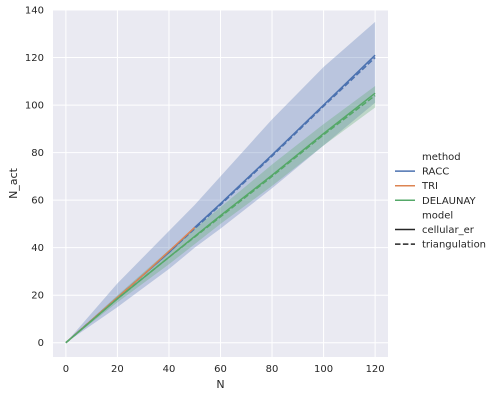 Image resolution: width=498 pixels, height=407 pixels. Describe the element at coordinates (34, 58) in the screenshot. I see `y-tick-label: 120` at that location.